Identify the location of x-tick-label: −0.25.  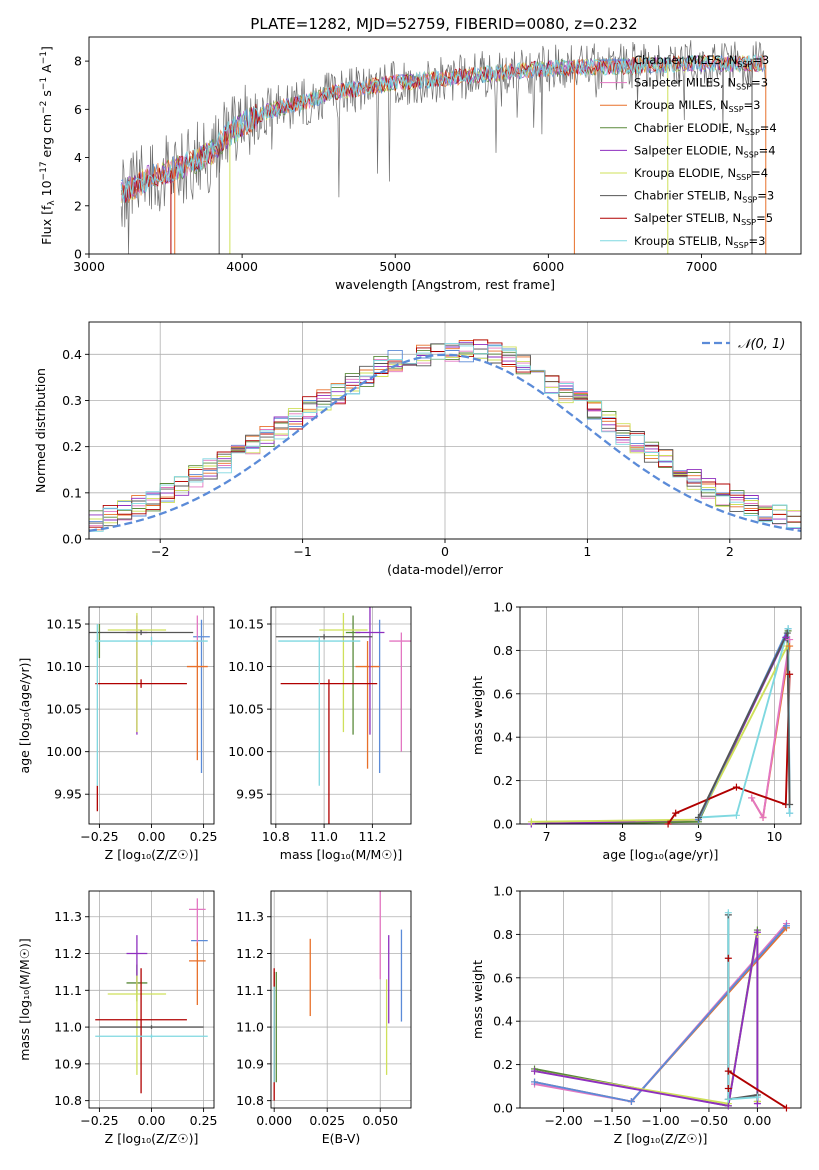
(99, 1120).